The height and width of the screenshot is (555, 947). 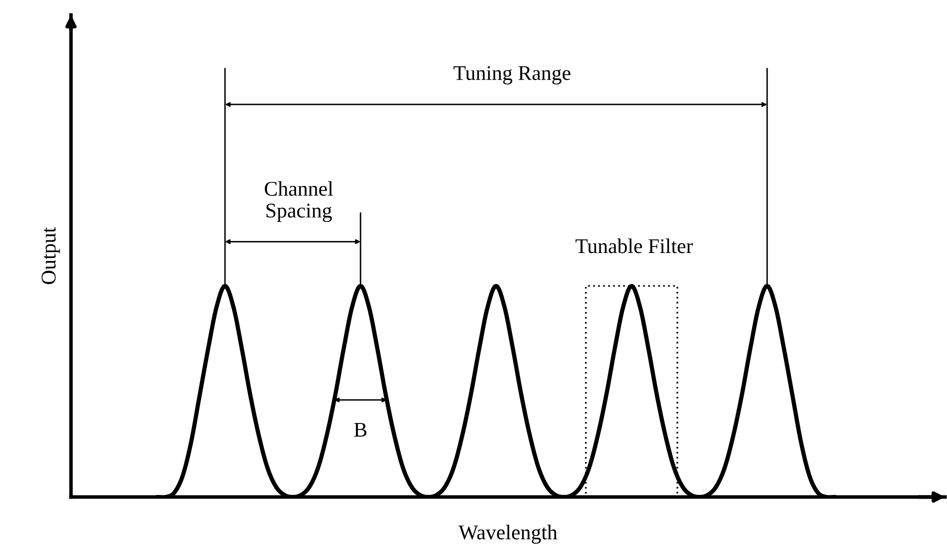 I want to click on text: Channel Spacing, so click(x=298, y=201).